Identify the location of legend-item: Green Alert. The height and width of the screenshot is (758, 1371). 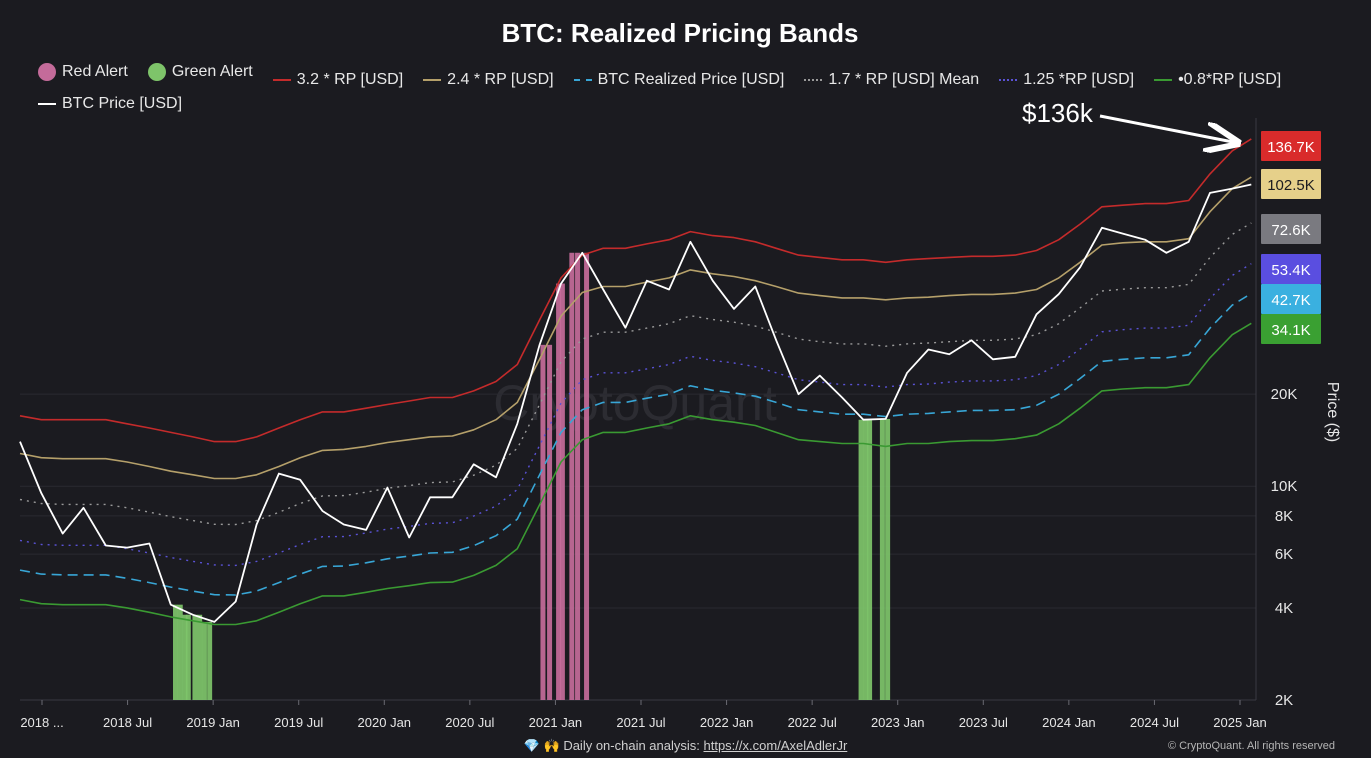
(200, 72).